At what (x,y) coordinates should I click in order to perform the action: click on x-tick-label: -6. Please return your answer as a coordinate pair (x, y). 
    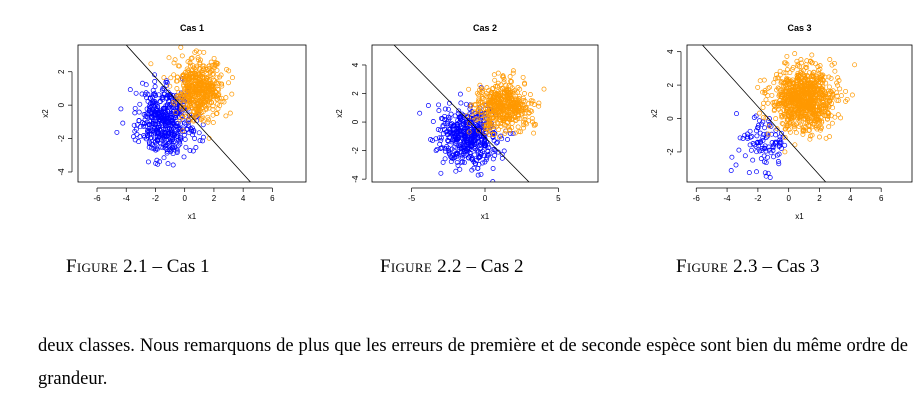
    Looking at the image, I should click on (697, 198).